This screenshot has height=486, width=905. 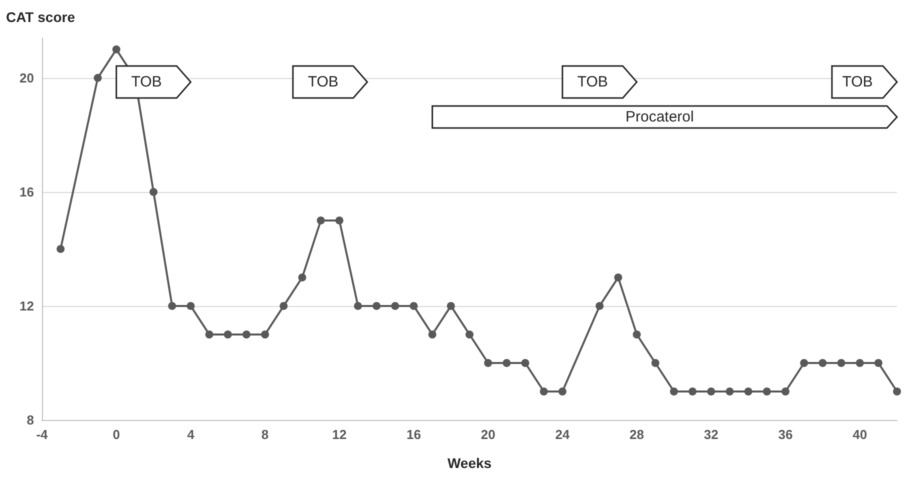 What do you see at coordinates (637, 434) in the screenshot?
I see `x-tick-label: 28` at bounding box center [637, 434].